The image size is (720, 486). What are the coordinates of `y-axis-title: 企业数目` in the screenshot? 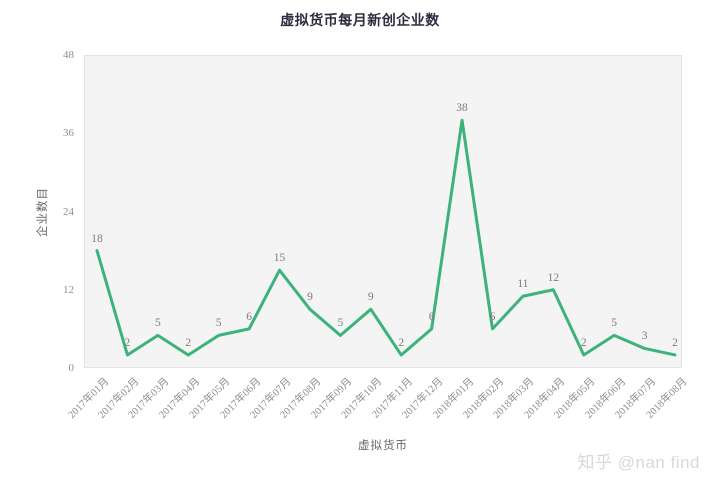 It's located at (43, 212).